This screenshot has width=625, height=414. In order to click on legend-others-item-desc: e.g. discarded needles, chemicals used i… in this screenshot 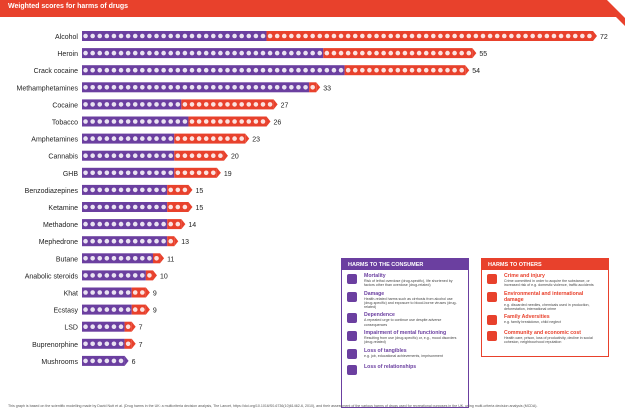, I will do `click(547, 306)`.